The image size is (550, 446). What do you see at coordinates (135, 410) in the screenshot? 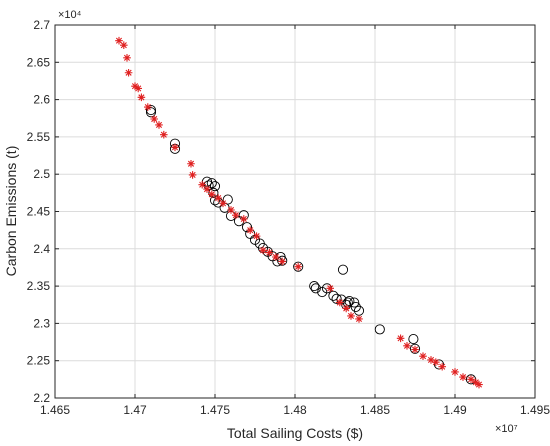
I see `x-tick-label: 1.47` at bounding box center [135, 410].